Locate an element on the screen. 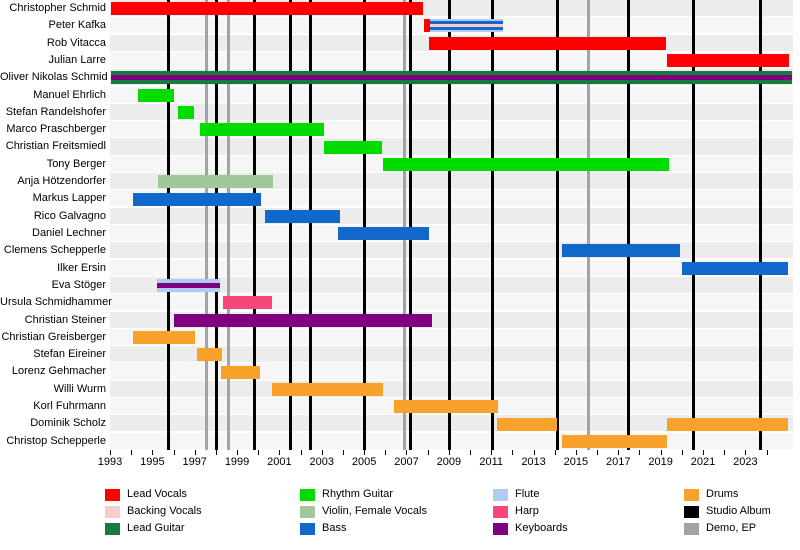 This screenshot has width=800, height=550. legend-swatch-violin-female-vocals is located at coordinates (307, 512).